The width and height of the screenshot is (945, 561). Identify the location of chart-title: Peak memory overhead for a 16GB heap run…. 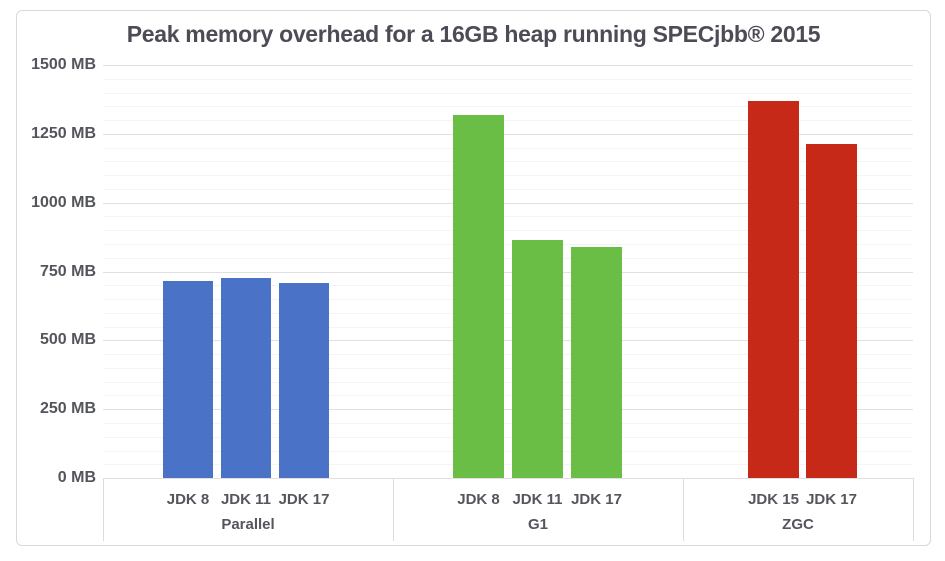
(473, 34).